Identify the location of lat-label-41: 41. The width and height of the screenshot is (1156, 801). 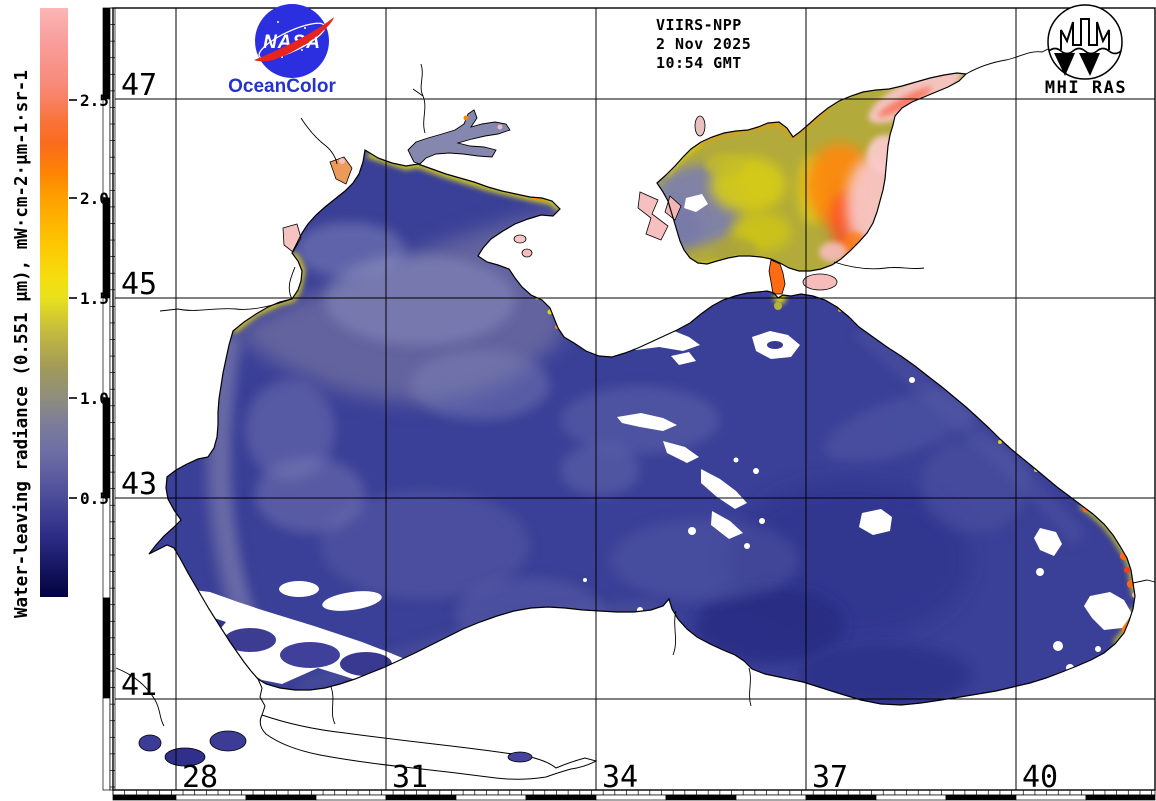
(139, 685).